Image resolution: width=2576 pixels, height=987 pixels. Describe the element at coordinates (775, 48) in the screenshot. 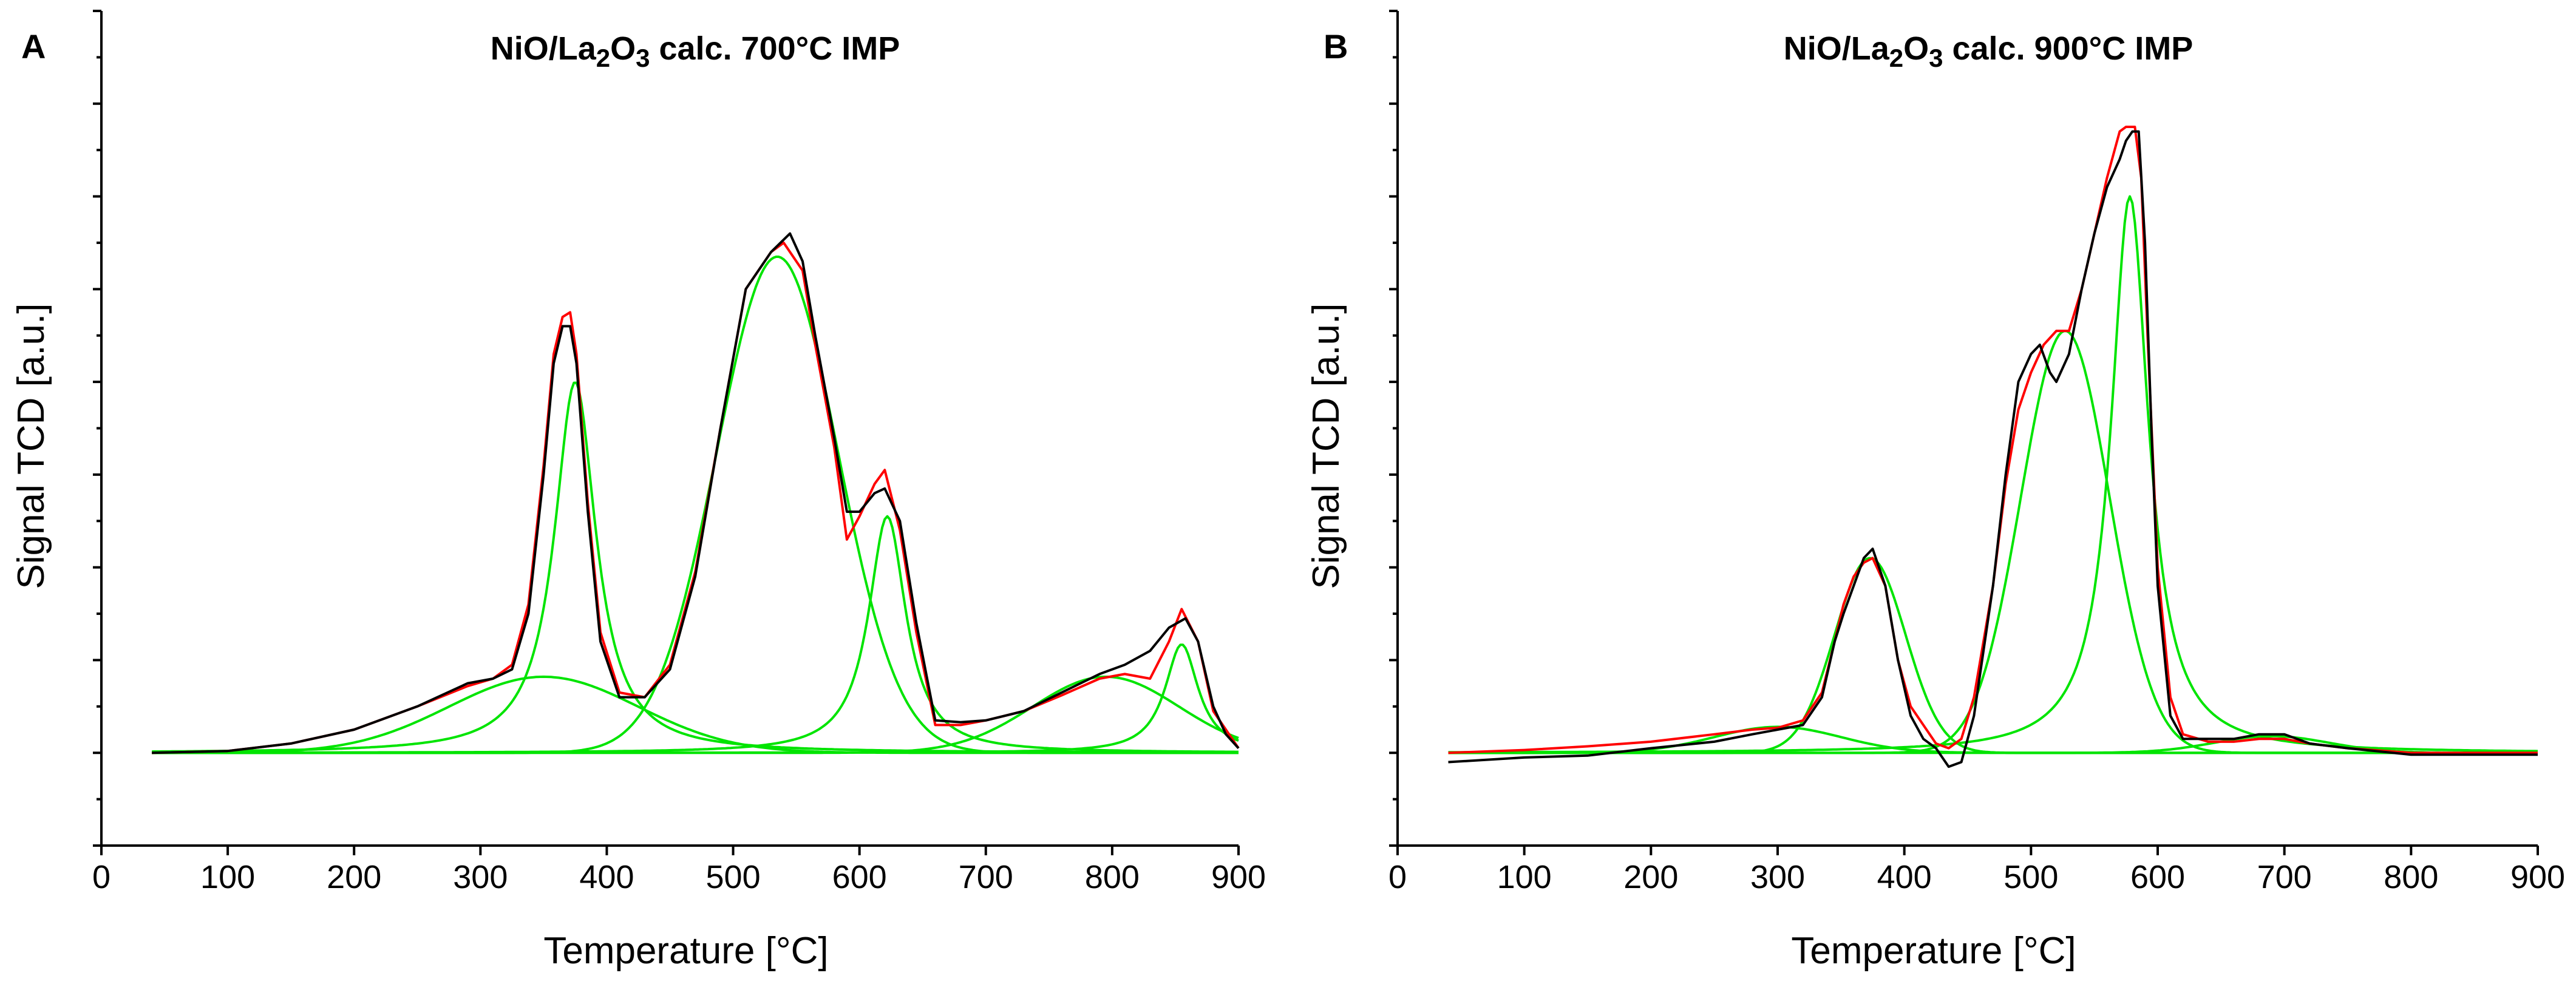

I see `panel-a-title-part3: calc. 700°C IMP` at that location.